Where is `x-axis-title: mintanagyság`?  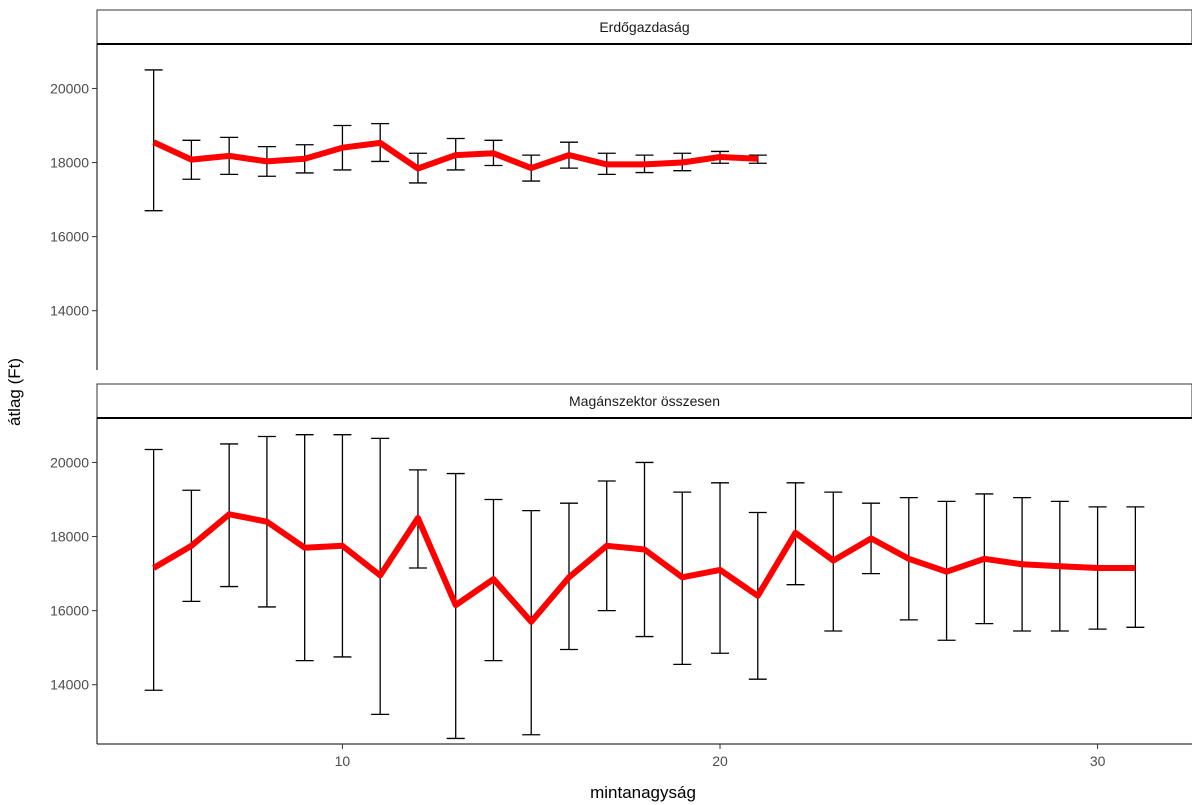 x-axis-title: mintanagyság is located at coordinates (643, 792).